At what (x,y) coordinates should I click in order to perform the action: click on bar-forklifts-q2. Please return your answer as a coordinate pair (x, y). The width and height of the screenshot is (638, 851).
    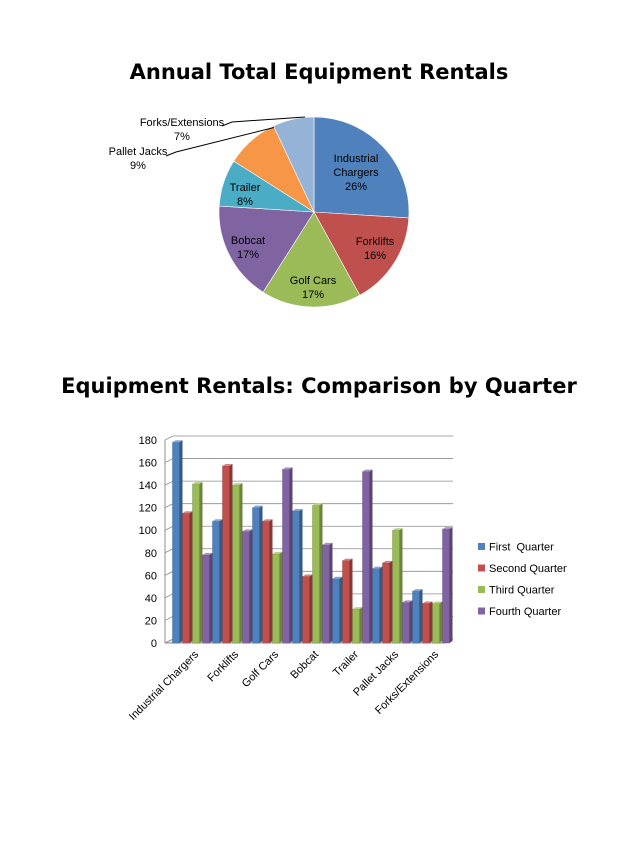
    Looking at the image, I should click on (227, 553).